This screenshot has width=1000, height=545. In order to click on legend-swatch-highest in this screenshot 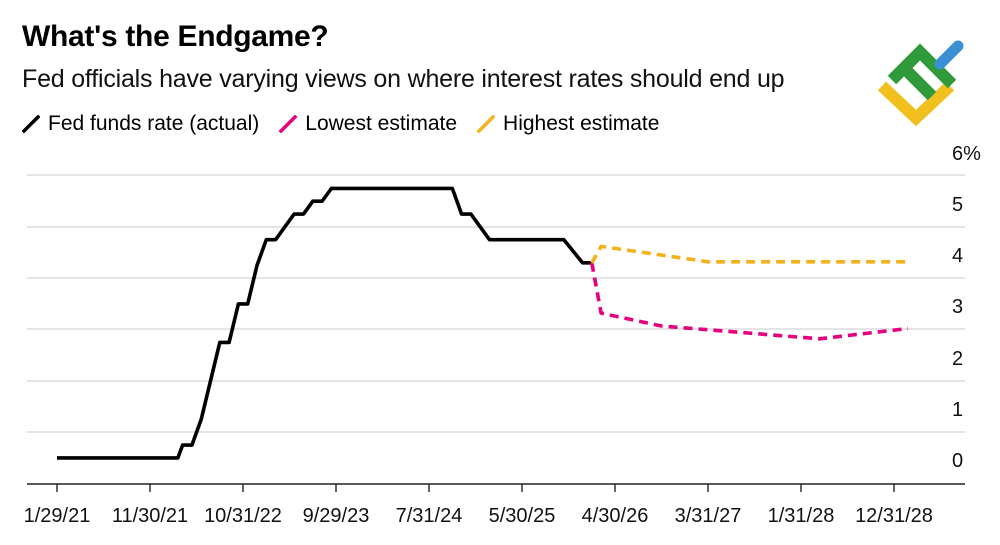, I will do `click(486, 124)`.